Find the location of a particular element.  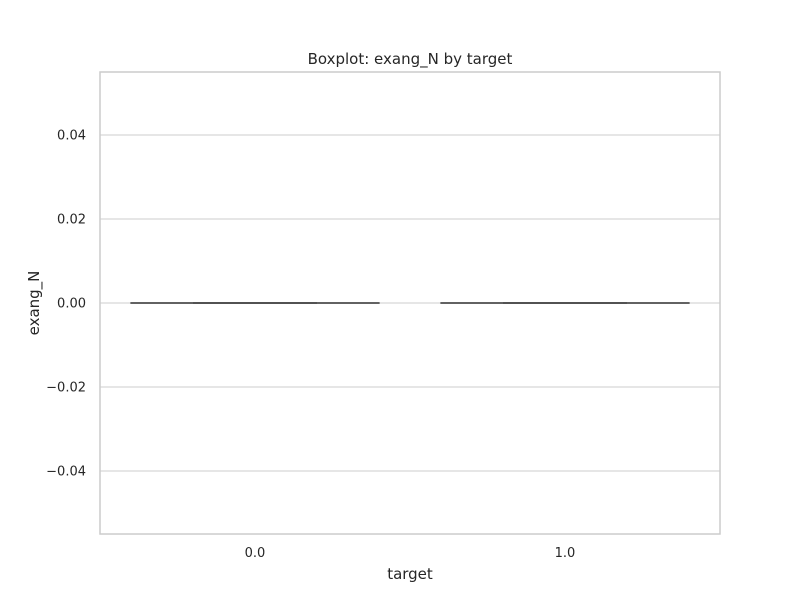

y-tick-label: 0.04 is located at coordinates (71, 136).